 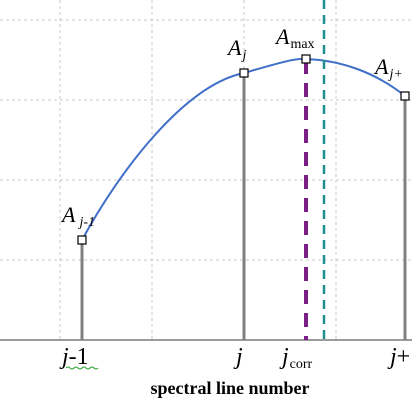 What do you see at coordinates (296, 358) in the screenshot?
I see `tick-label-j-corr: jcorr` at bounding box center [296, 358].